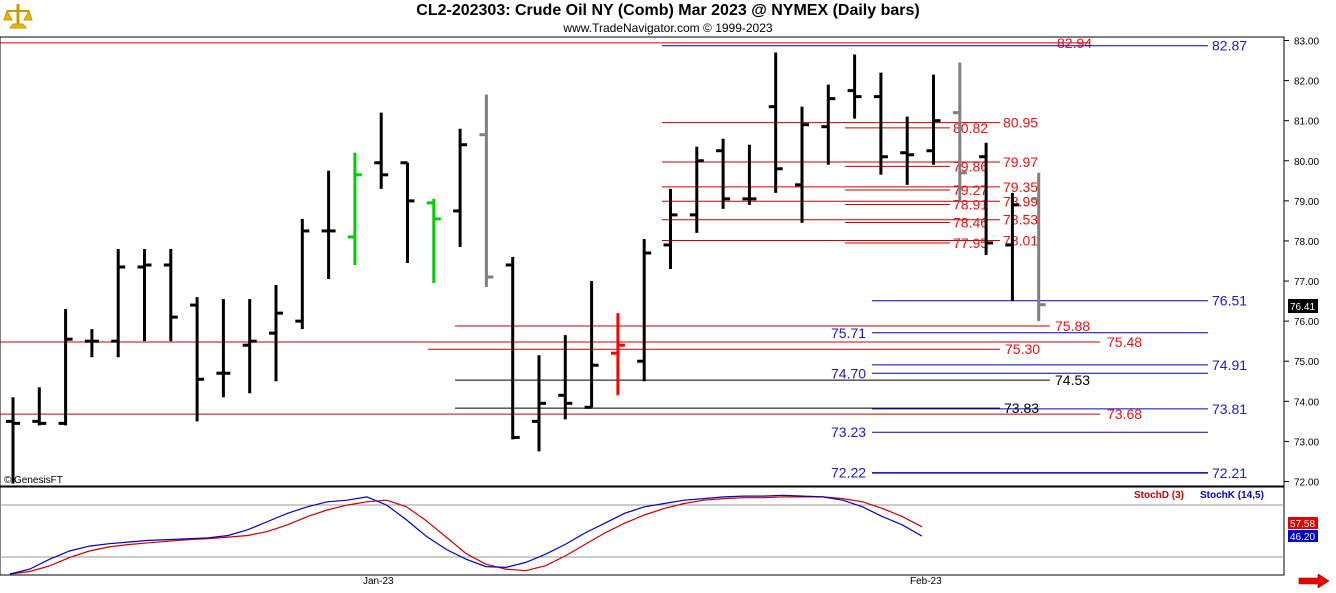 The width and height of the screenshot is (1336, 593). Describe the element at coordinates (1306, 122) in the screenshot. I see `y-tick-label: 81.00` at that location.